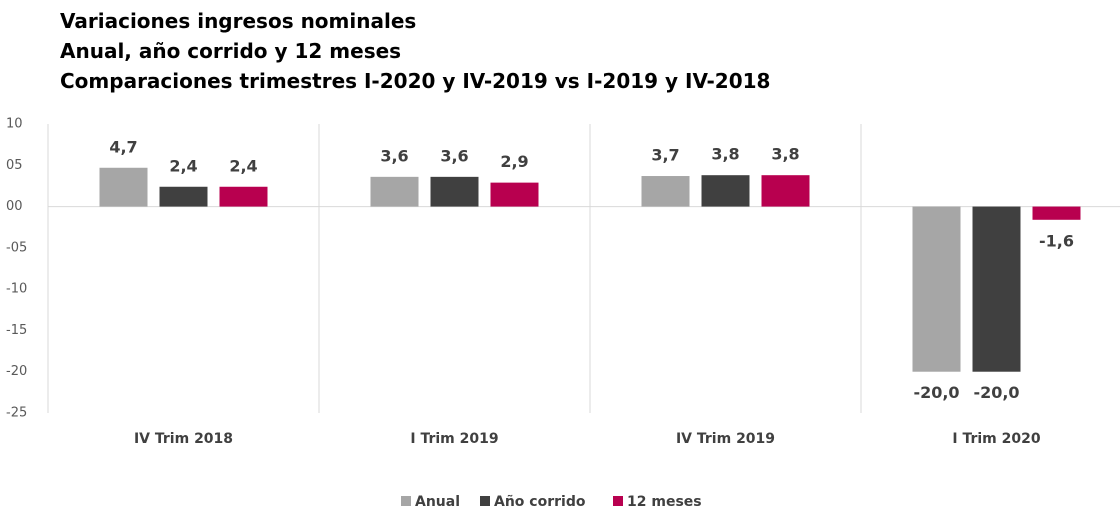  Describe the element at coordinates (123, 146) in the screenshot. I see `value-label: 4,7` at that location.